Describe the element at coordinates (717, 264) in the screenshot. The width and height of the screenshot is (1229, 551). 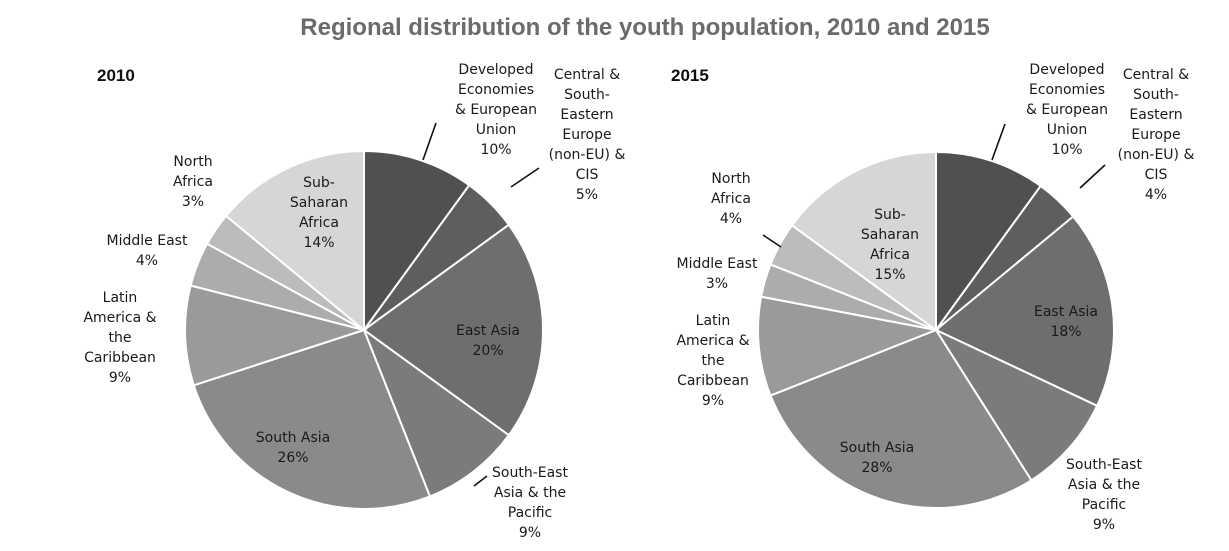
I see `slice-label-line: Middle East` at that location.